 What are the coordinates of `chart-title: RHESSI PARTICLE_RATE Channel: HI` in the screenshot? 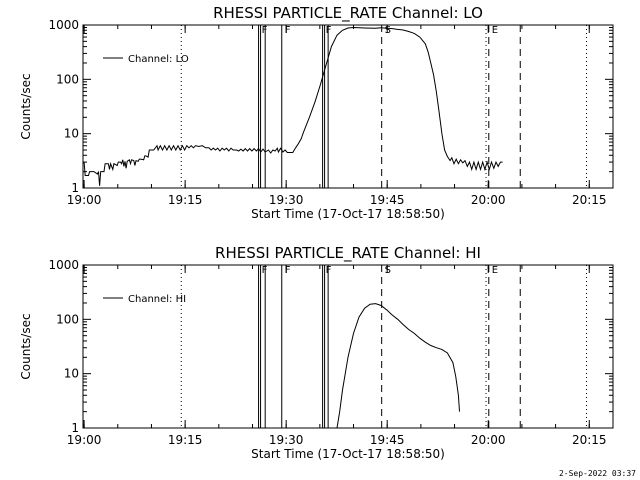 It's located at (348, 253).